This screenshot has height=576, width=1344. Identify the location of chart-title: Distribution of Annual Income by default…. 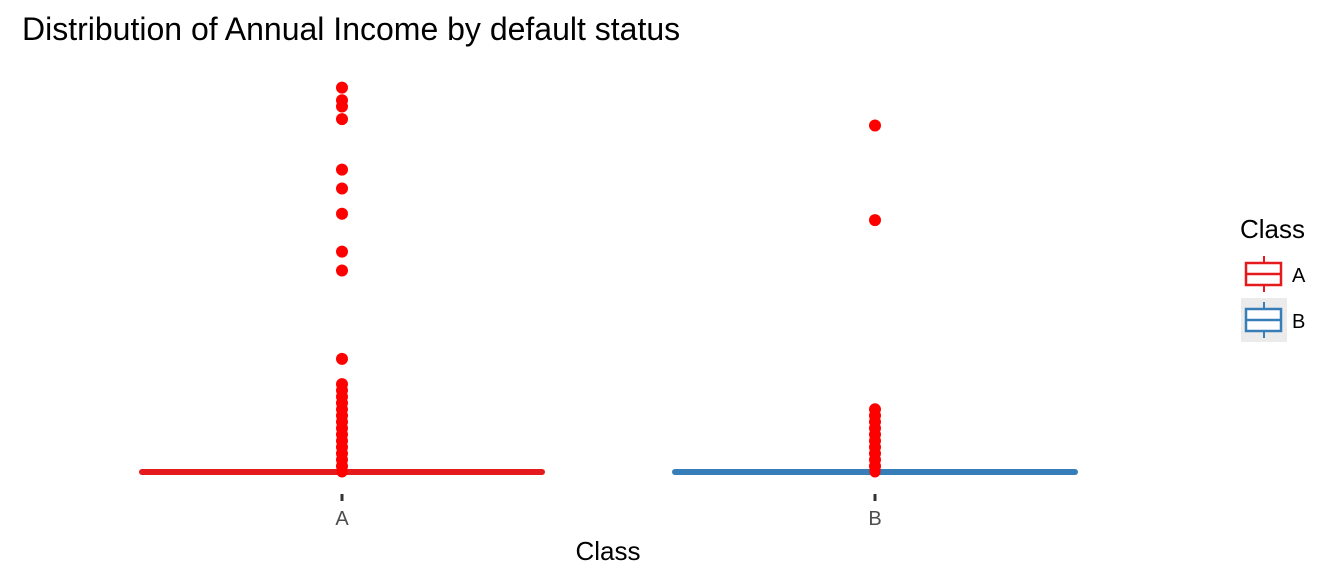
(351, 29).